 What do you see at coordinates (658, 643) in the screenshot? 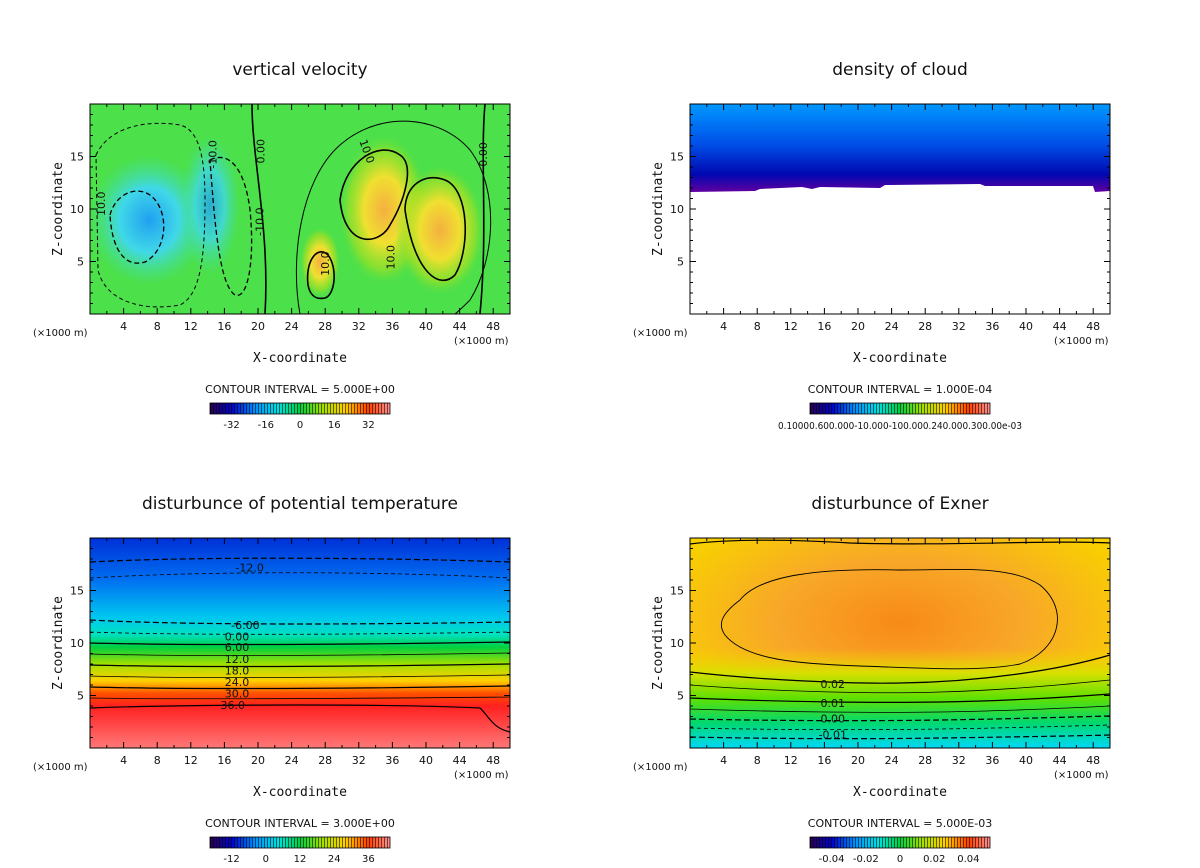
I see `y-axis-label: Z-coordinate` at bounding box center [658, 643].